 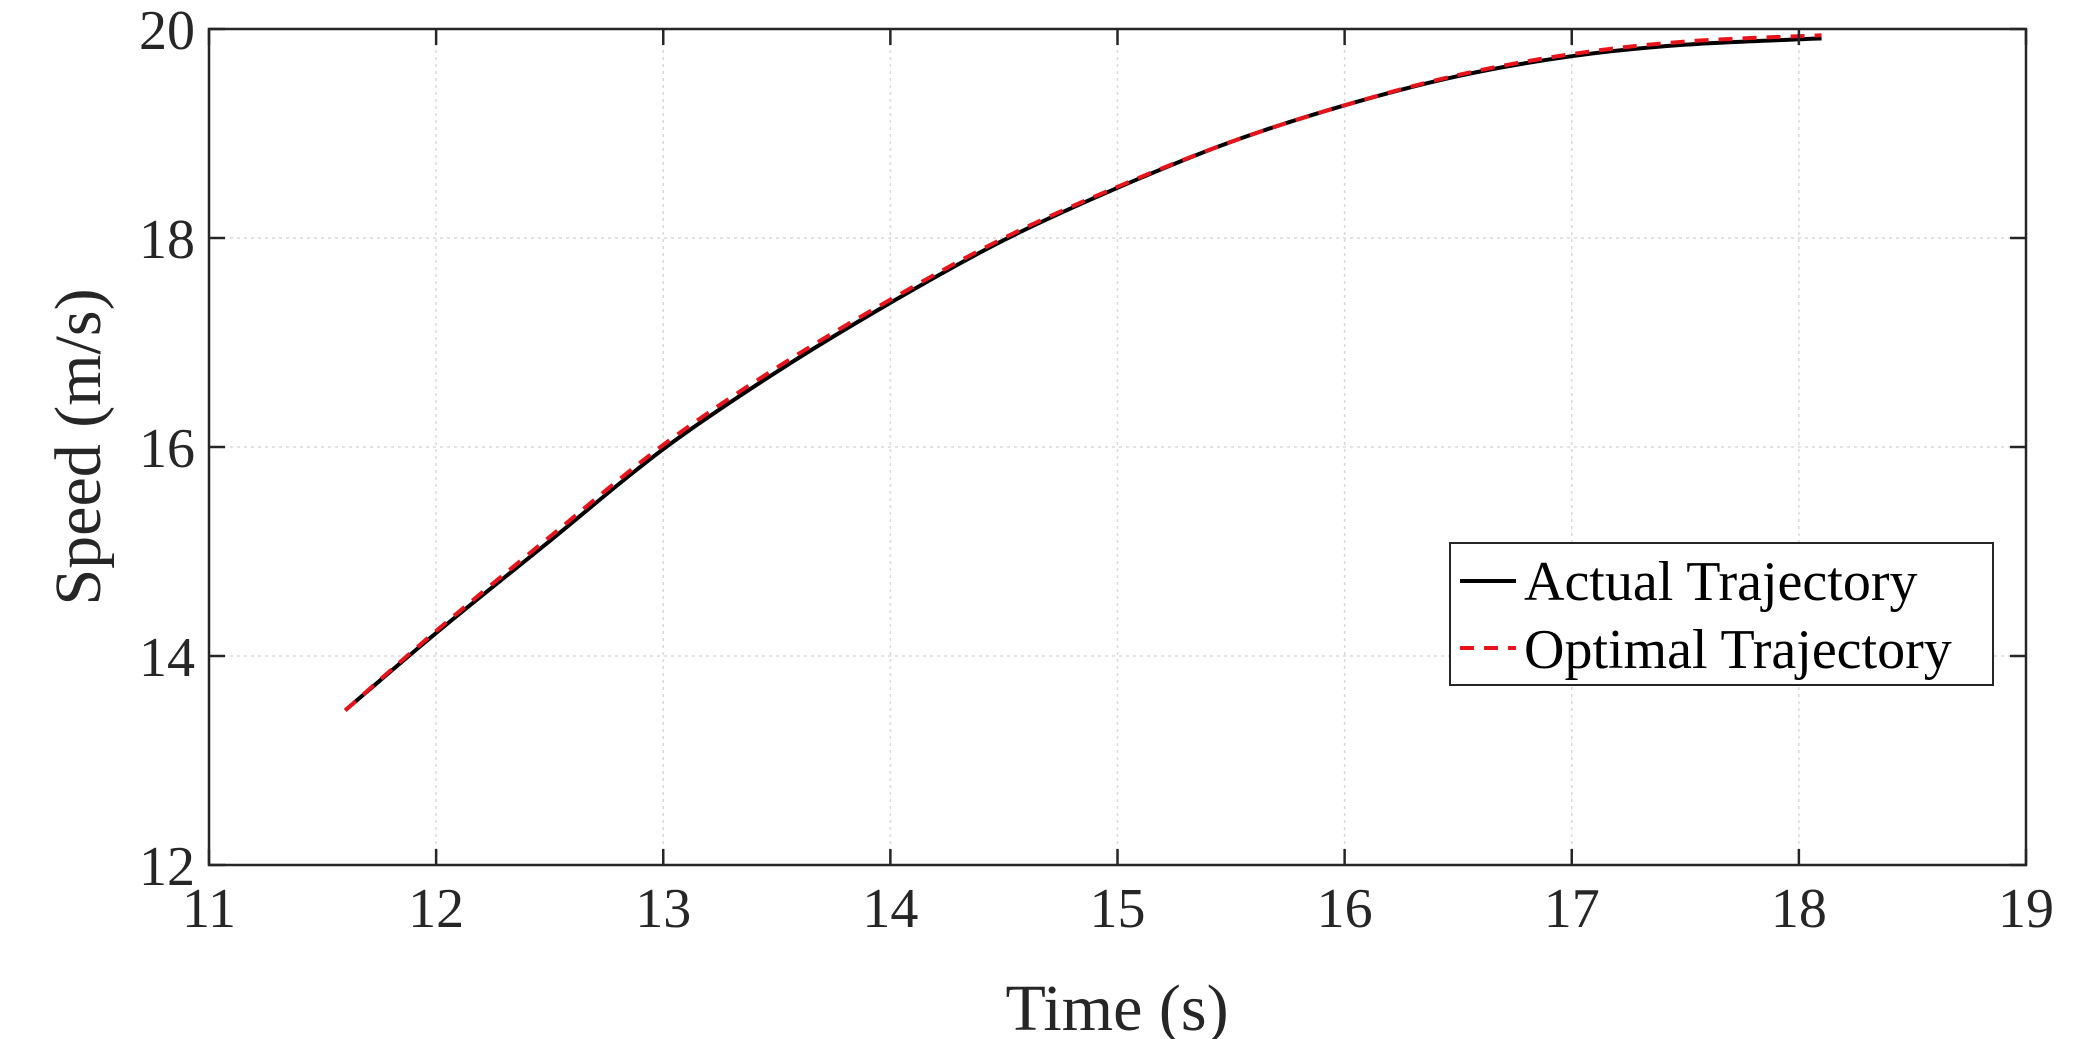 I want to click on legend-label-actual: Actual Trajectory, so click(x=1720, y=582).